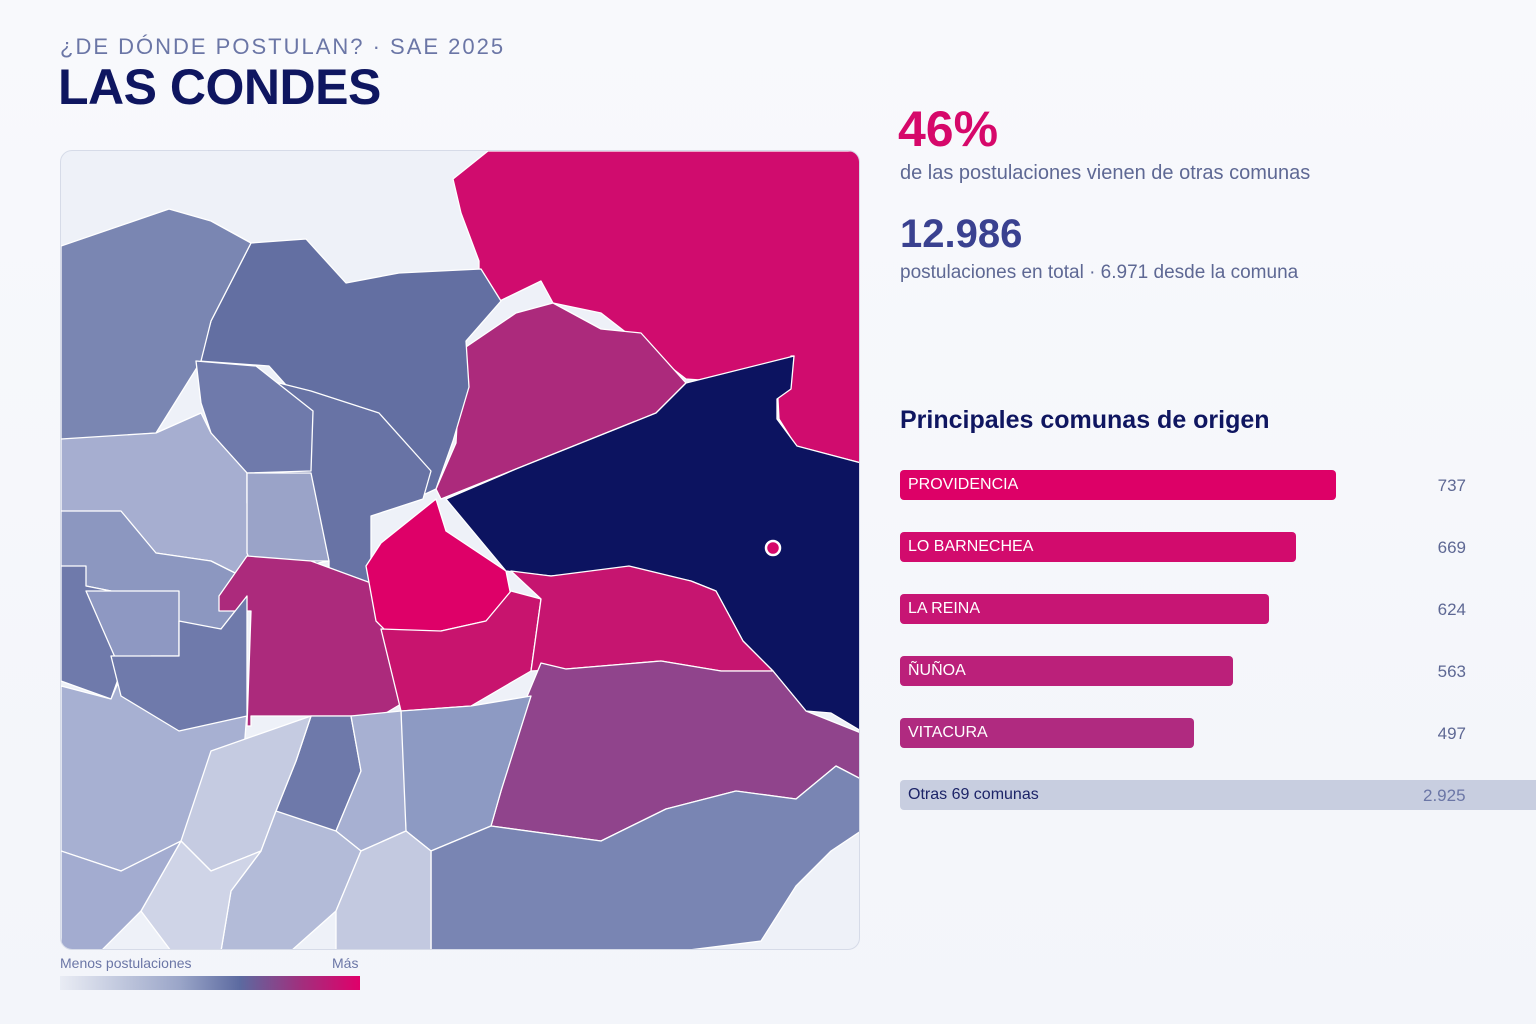 The width and height of the screenshot is (1536, 1024). Describe the element at coordinates (1451, 547) in the screenshot. I see `bar-value-label: 669` at that location.